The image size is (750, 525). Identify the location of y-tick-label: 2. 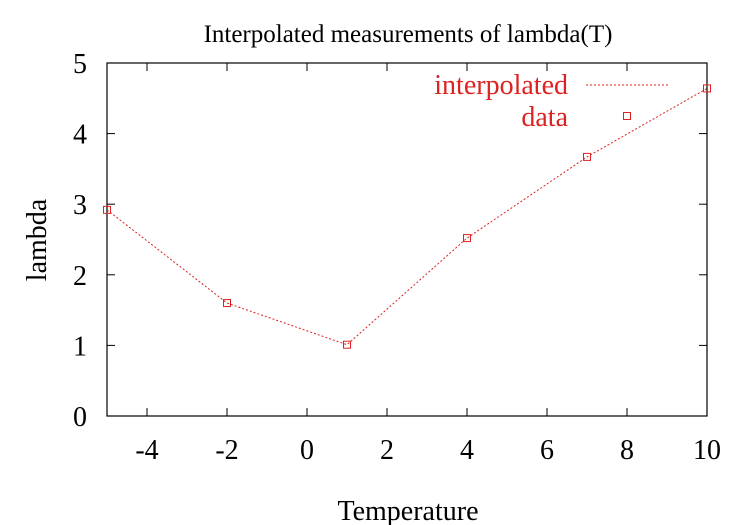
(80, 276).